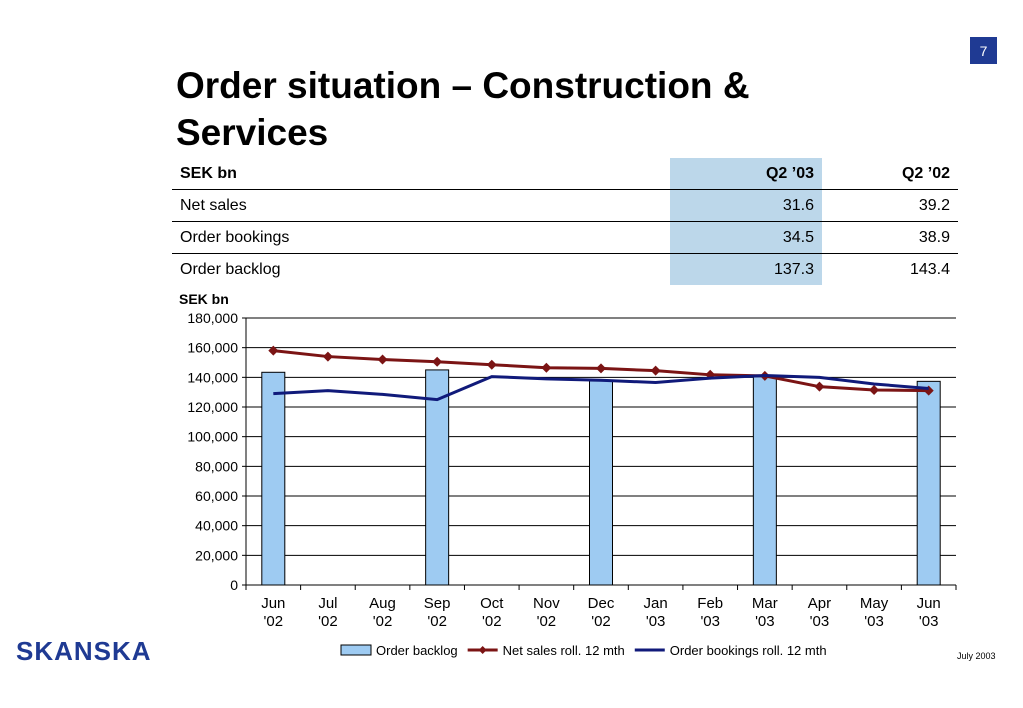 This screenshot has width=1023, height=708. What do you see at coordinates (890, 174) in the screenshot?
I see `table-header-q2-02: Q2 ’02` at bounding box center [890, 174].